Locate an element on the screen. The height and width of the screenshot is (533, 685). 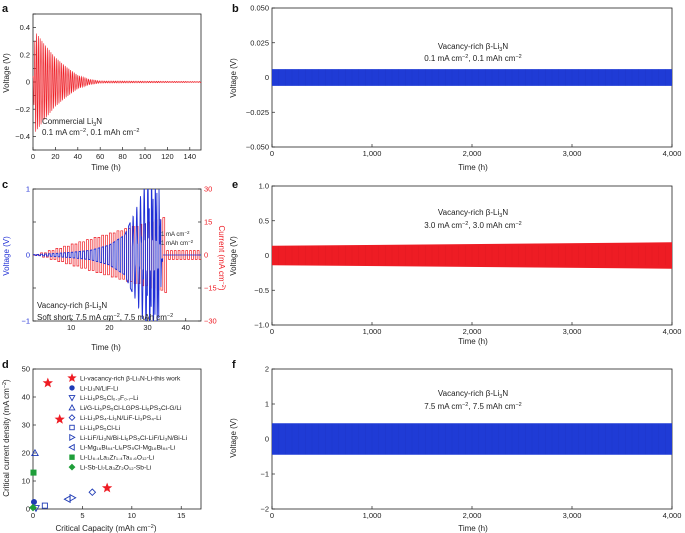
y-tick-label-b: 0.050 is located at coordinates (259, 8).